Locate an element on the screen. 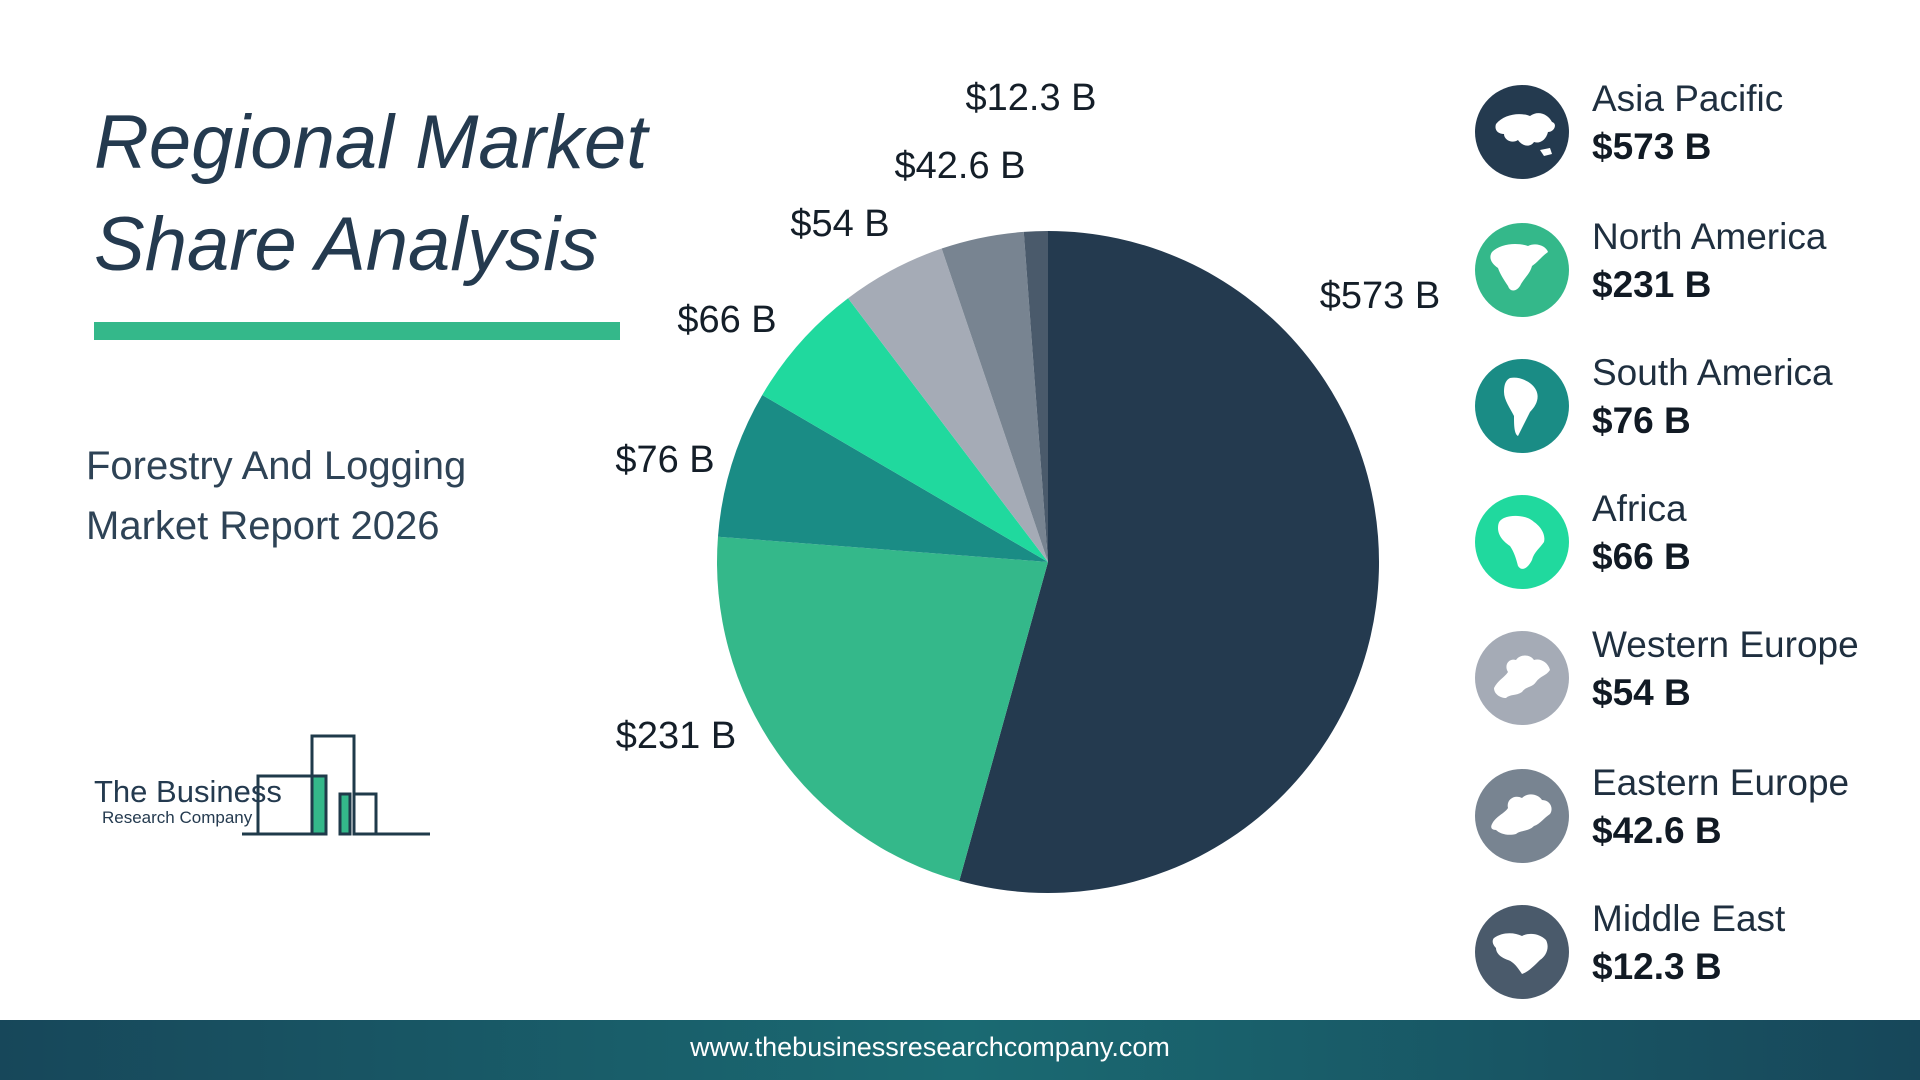 The width and height of the screenshot is (1920, 1080). legend-region-name: South America is located at coordinates (1712, 372).